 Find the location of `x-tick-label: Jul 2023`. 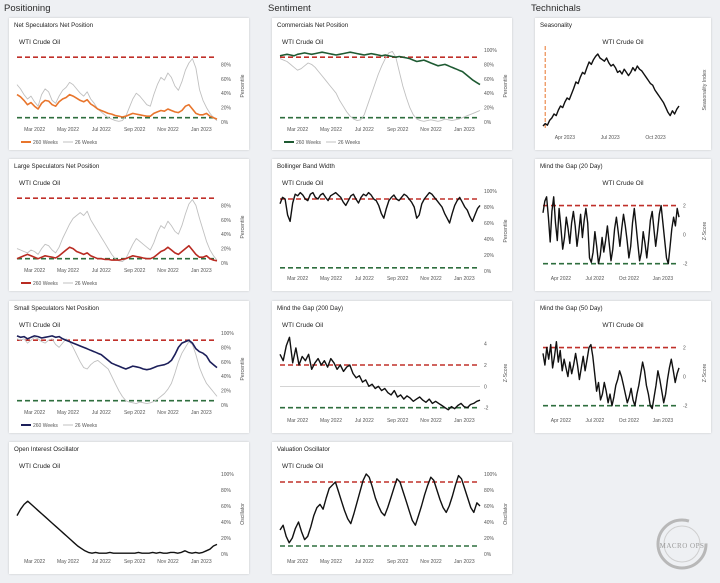

x-tick-label: Jul 2023 is located at coordinates (610, 138).